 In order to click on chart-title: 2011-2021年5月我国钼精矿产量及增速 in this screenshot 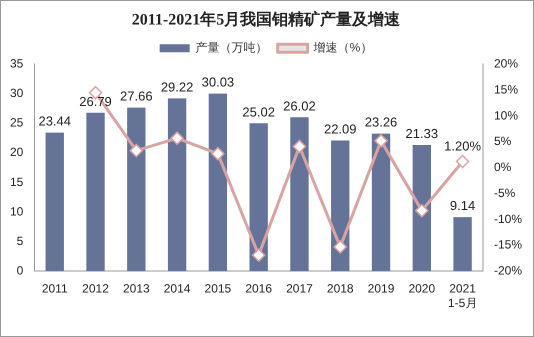, I will do `click(267, 19)`.